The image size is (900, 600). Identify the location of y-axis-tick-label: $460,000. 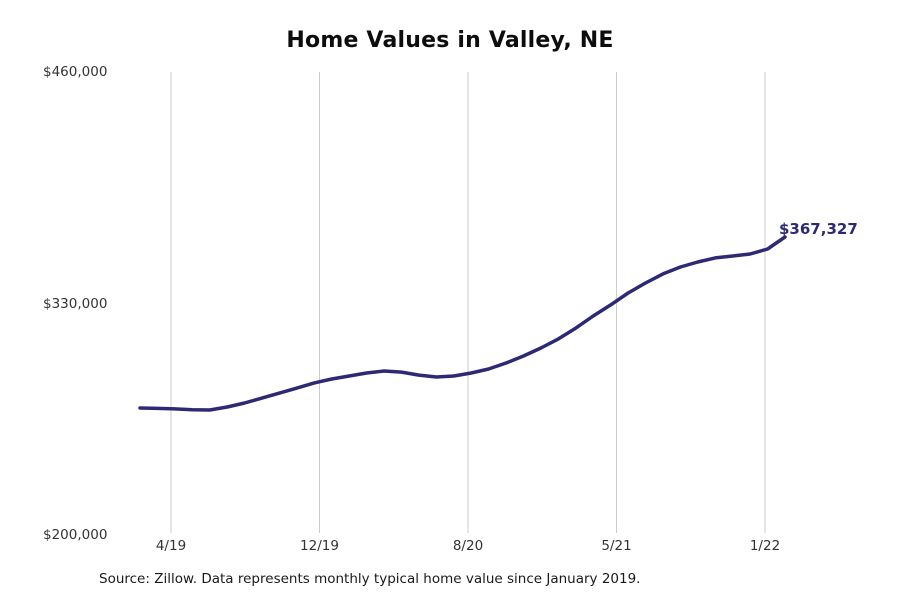
(75, 72).